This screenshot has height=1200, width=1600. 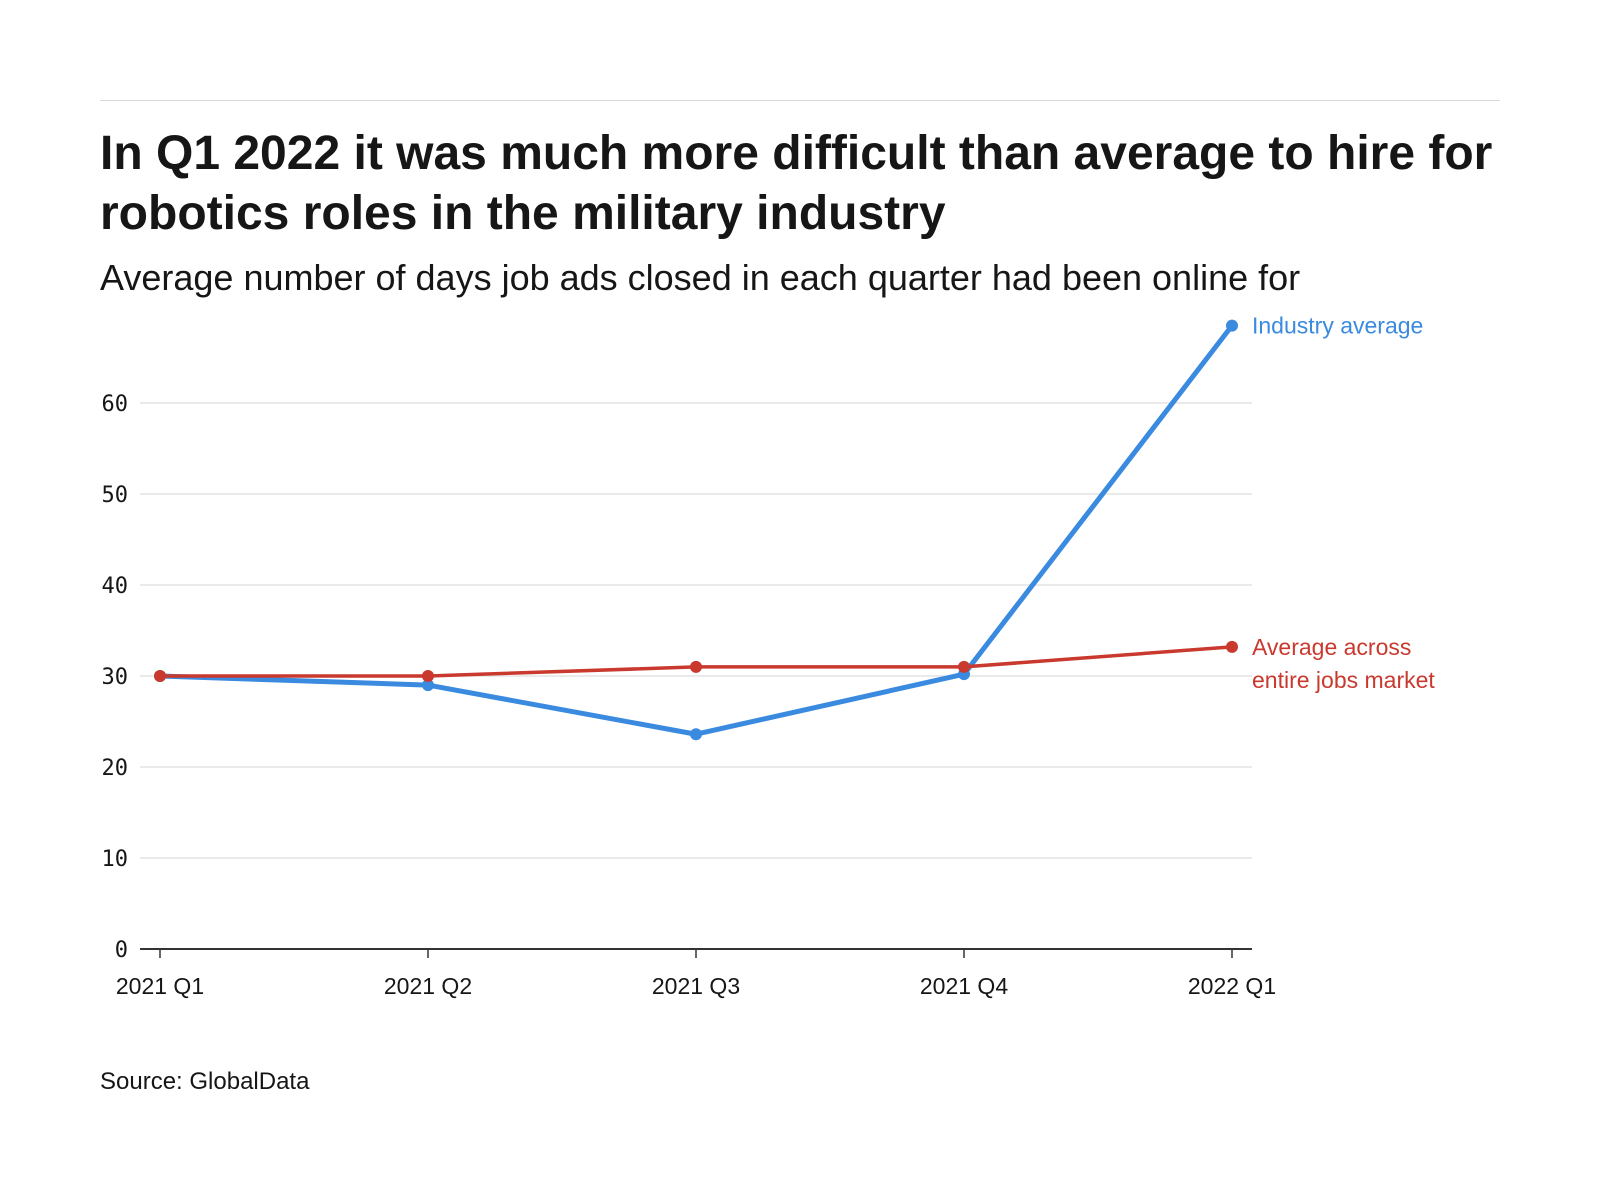 What do you see at coordinates (121, 950) in the screenshot?
I see `y-tick-label: 0` at bounding box center [121, 950].